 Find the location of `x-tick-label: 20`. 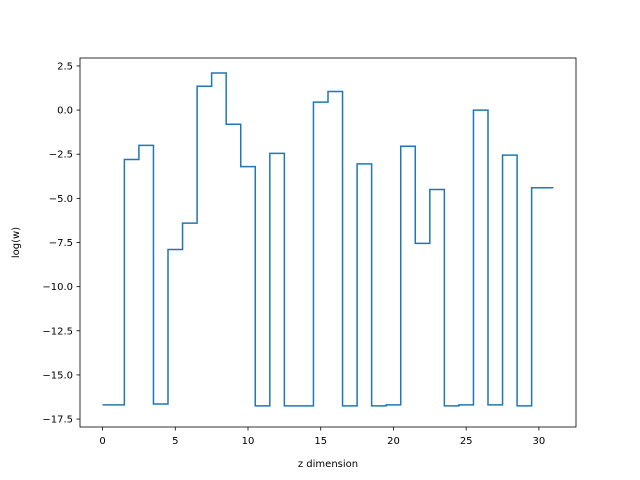

x-tick-label: 20 is located at coordinates (393, 441).